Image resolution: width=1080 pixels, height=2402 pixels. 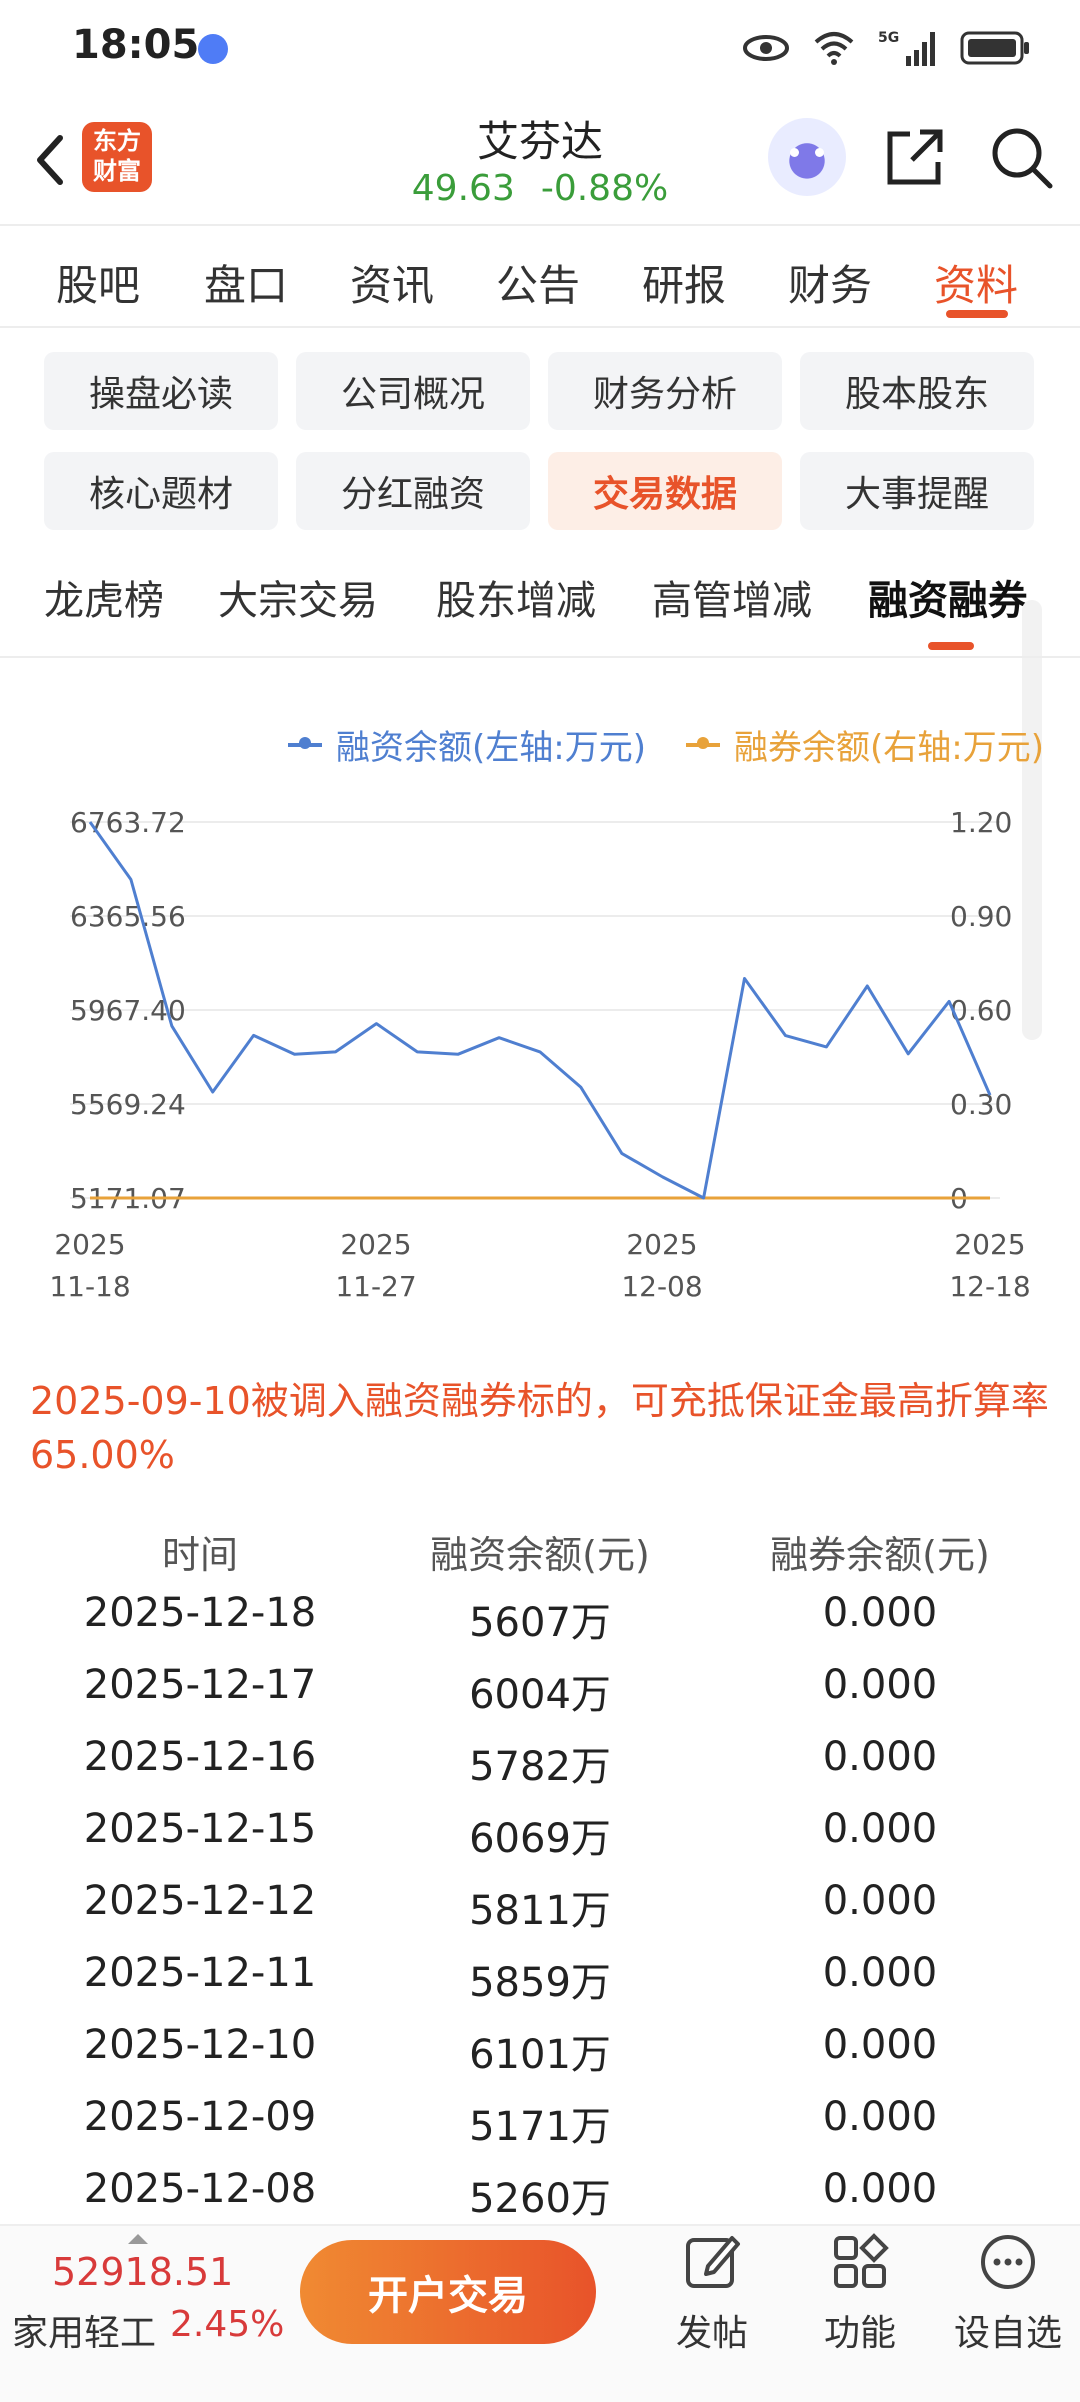 What do you see at coordinates (981, 1010) in the screenshot?
I see `right-tick-label: 0.60` at bounding box center [981, 1010].